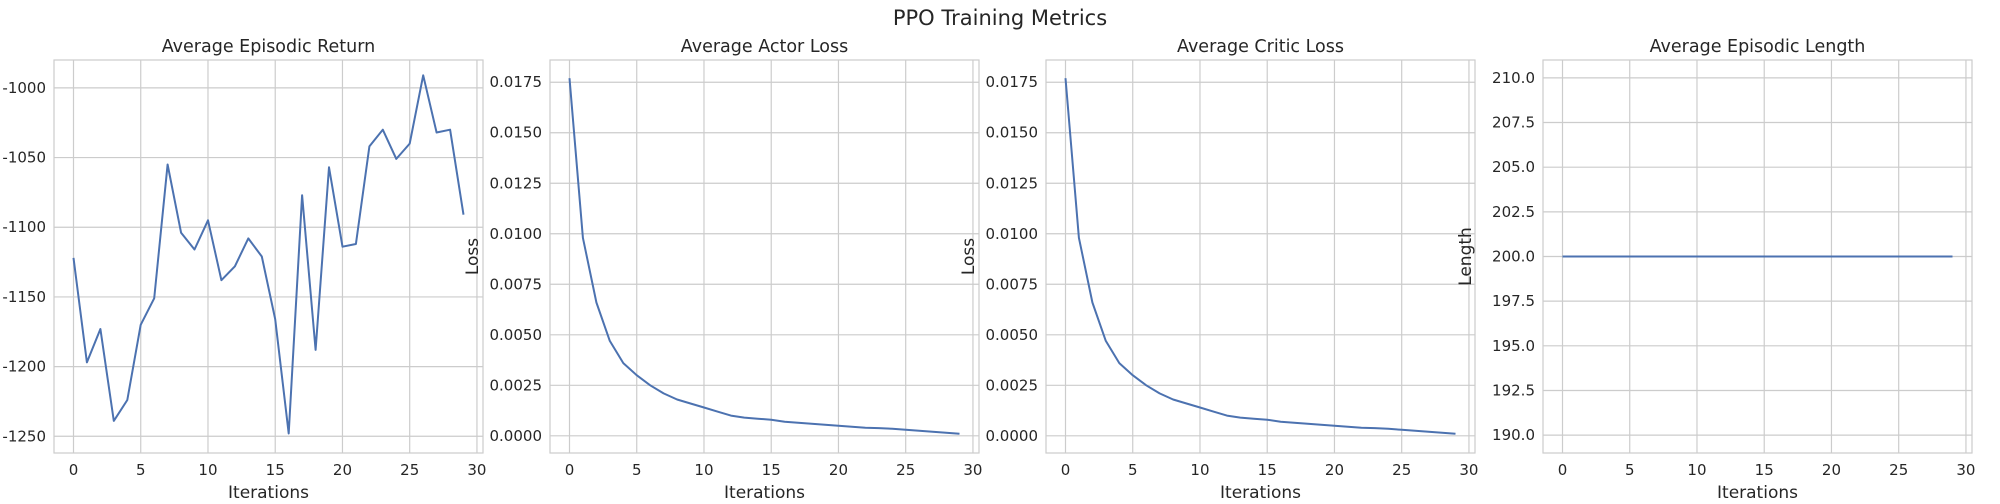 This screenshot has height=504, width=2000. What do you see at coordinates (24, 436) in the screenshot?
I see `y-tick-label: -1250` at bounding box center [24, 436].